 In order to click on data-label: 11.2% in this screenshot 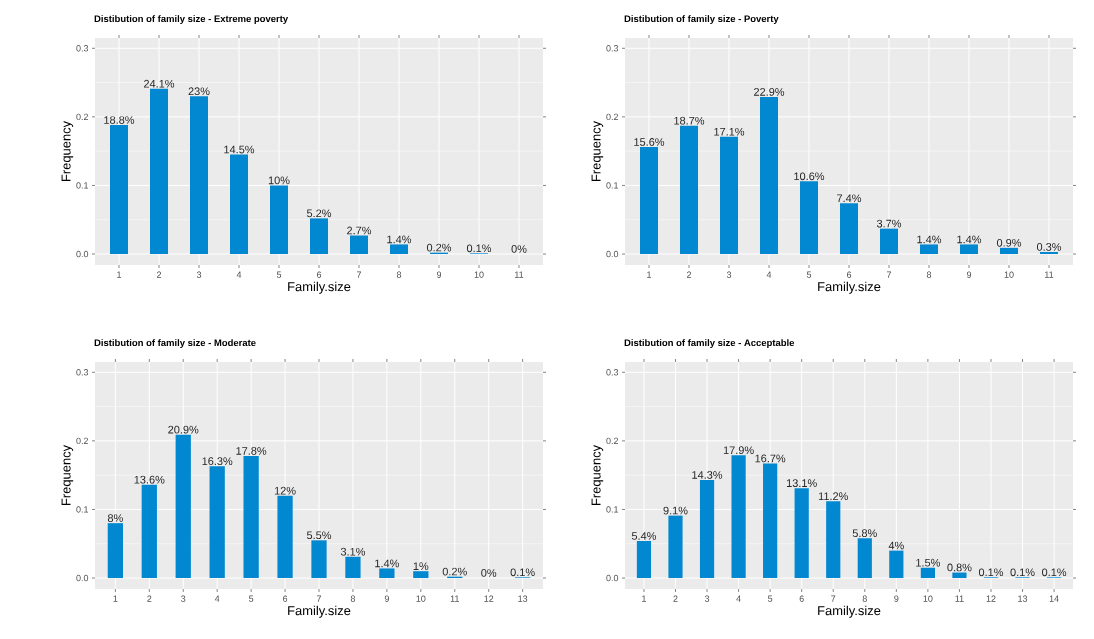, I will do `click(833, 496)`.